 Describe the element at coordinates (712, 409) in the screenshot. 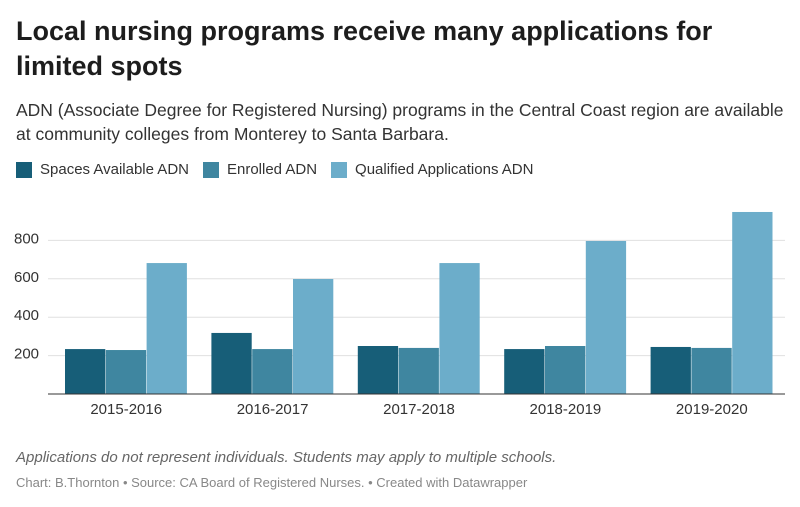

I see `x-tick-label: 2019-2020` at that location.